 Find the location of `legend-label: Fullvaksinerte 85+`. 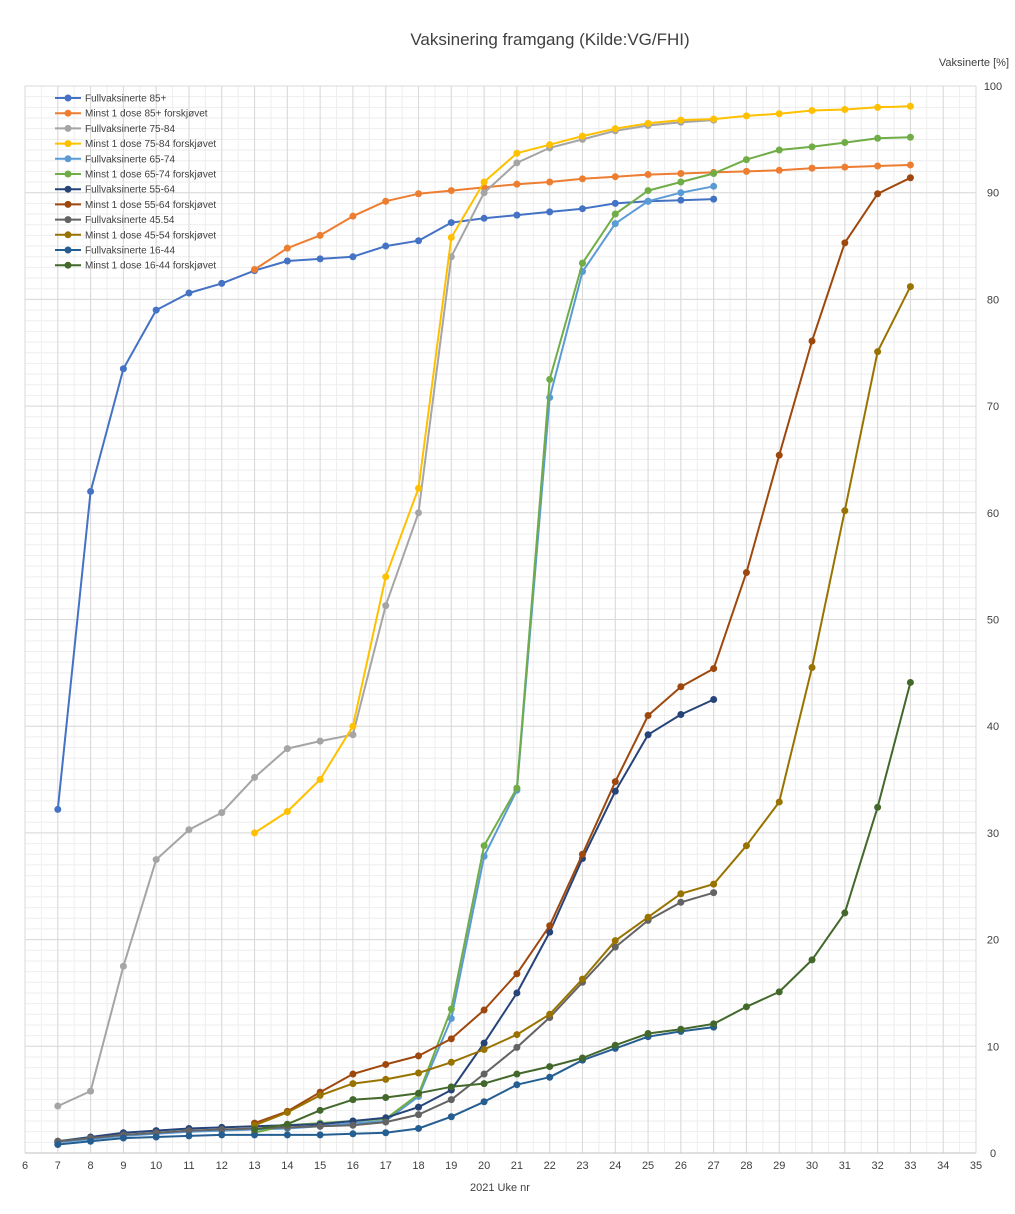

legend-label: Fullvaksinerte 85+ is located at coordinates (126, 99).